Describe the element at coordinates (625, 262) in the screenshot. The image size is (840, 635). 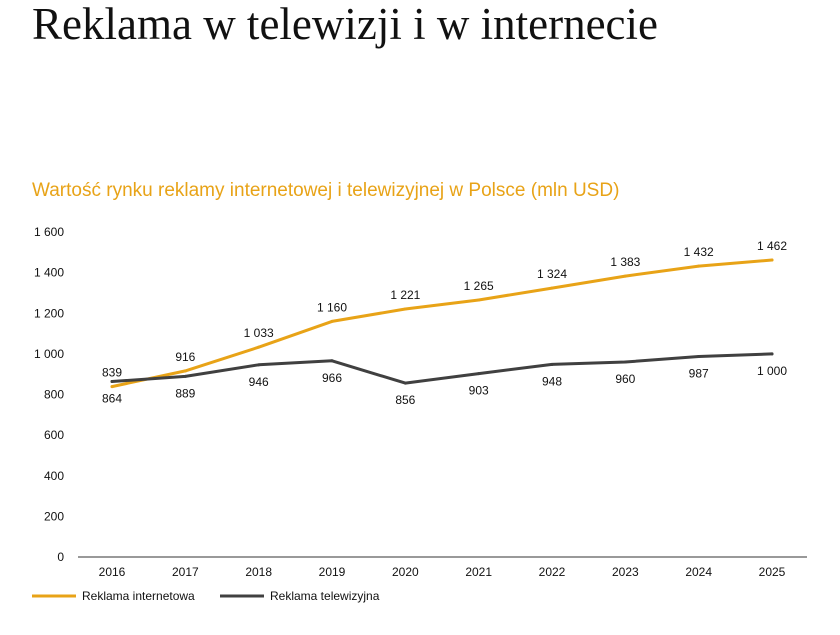
I see `data-label: 1 383` at that location.